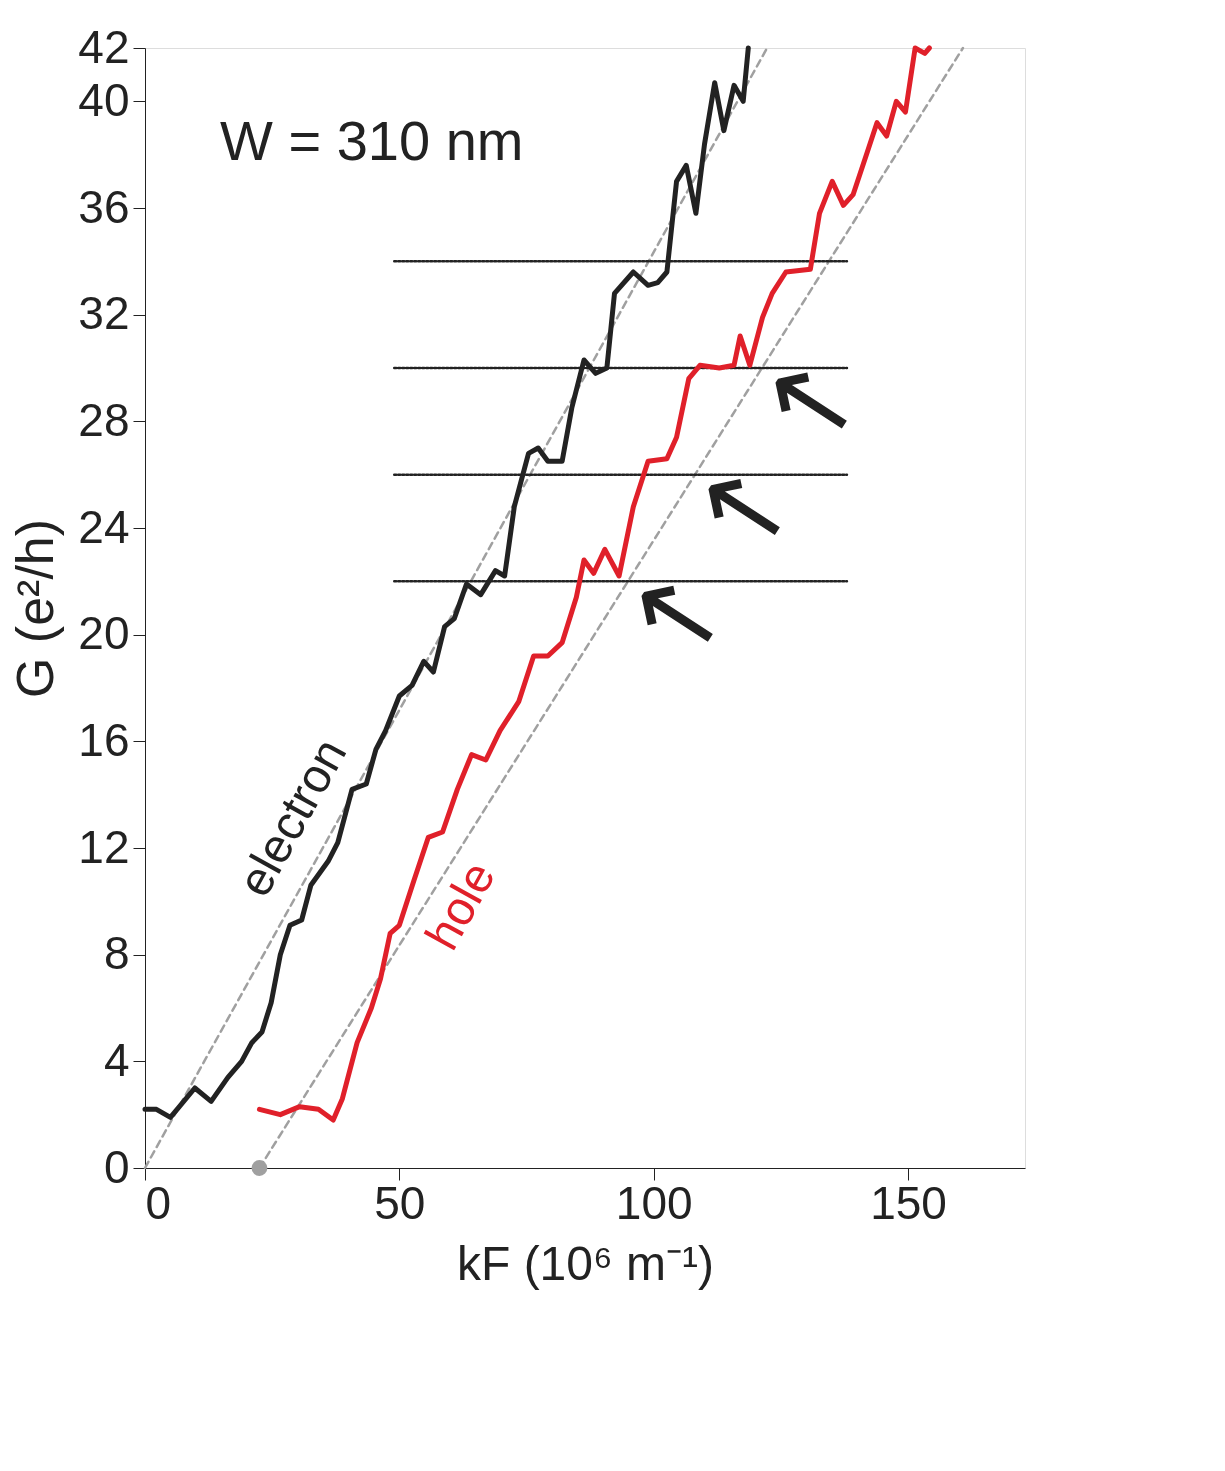 This screenshot has height=1471, width=1225. Describe the element at coordinates (104, 846) in the screenshot. I see `y-tick-label: 12` at that location.